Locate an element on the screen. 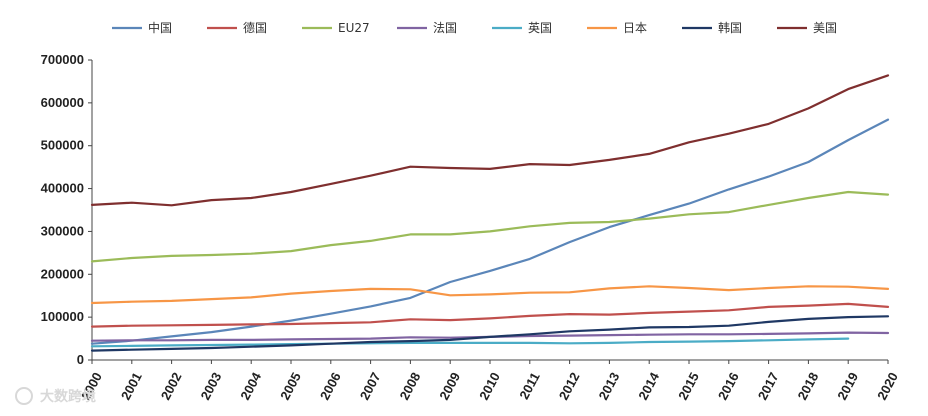  watermark-logo-icon is located at coordinates (24, 396).